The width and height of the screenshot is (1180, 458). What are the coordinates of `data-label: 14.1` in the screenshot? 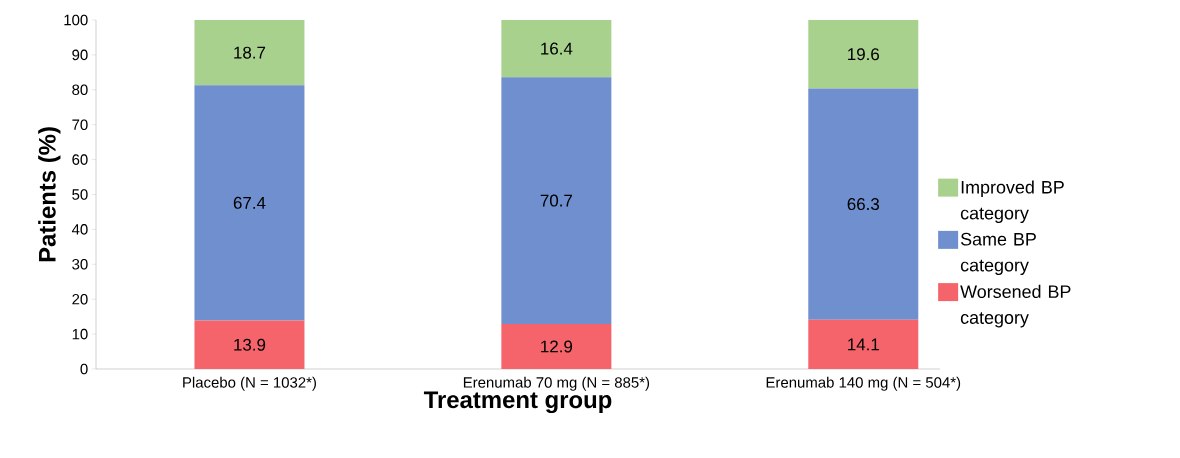 It's located at (863, 344).